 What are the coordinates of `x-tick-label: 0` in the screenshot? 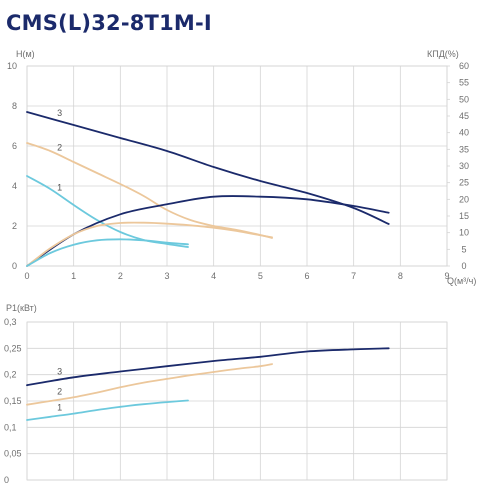 It's located at (26, 276).